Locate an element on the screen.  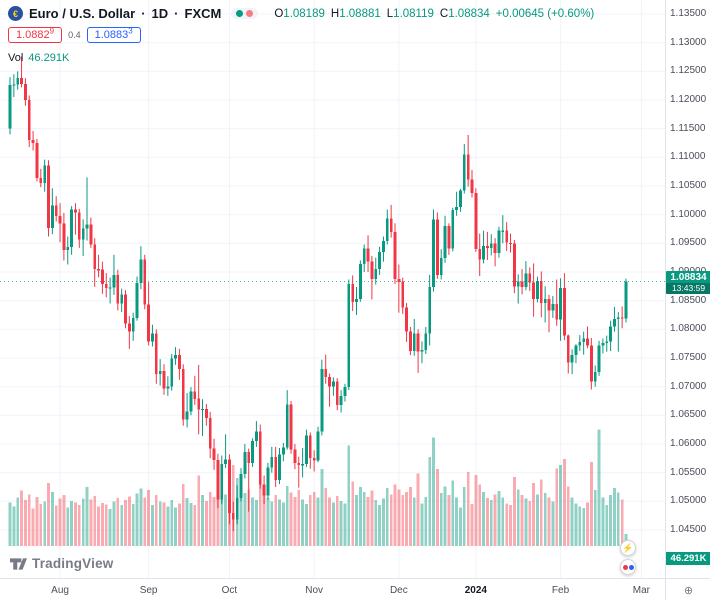
volume-value: 46.291K is located at coordinates (49, 58).